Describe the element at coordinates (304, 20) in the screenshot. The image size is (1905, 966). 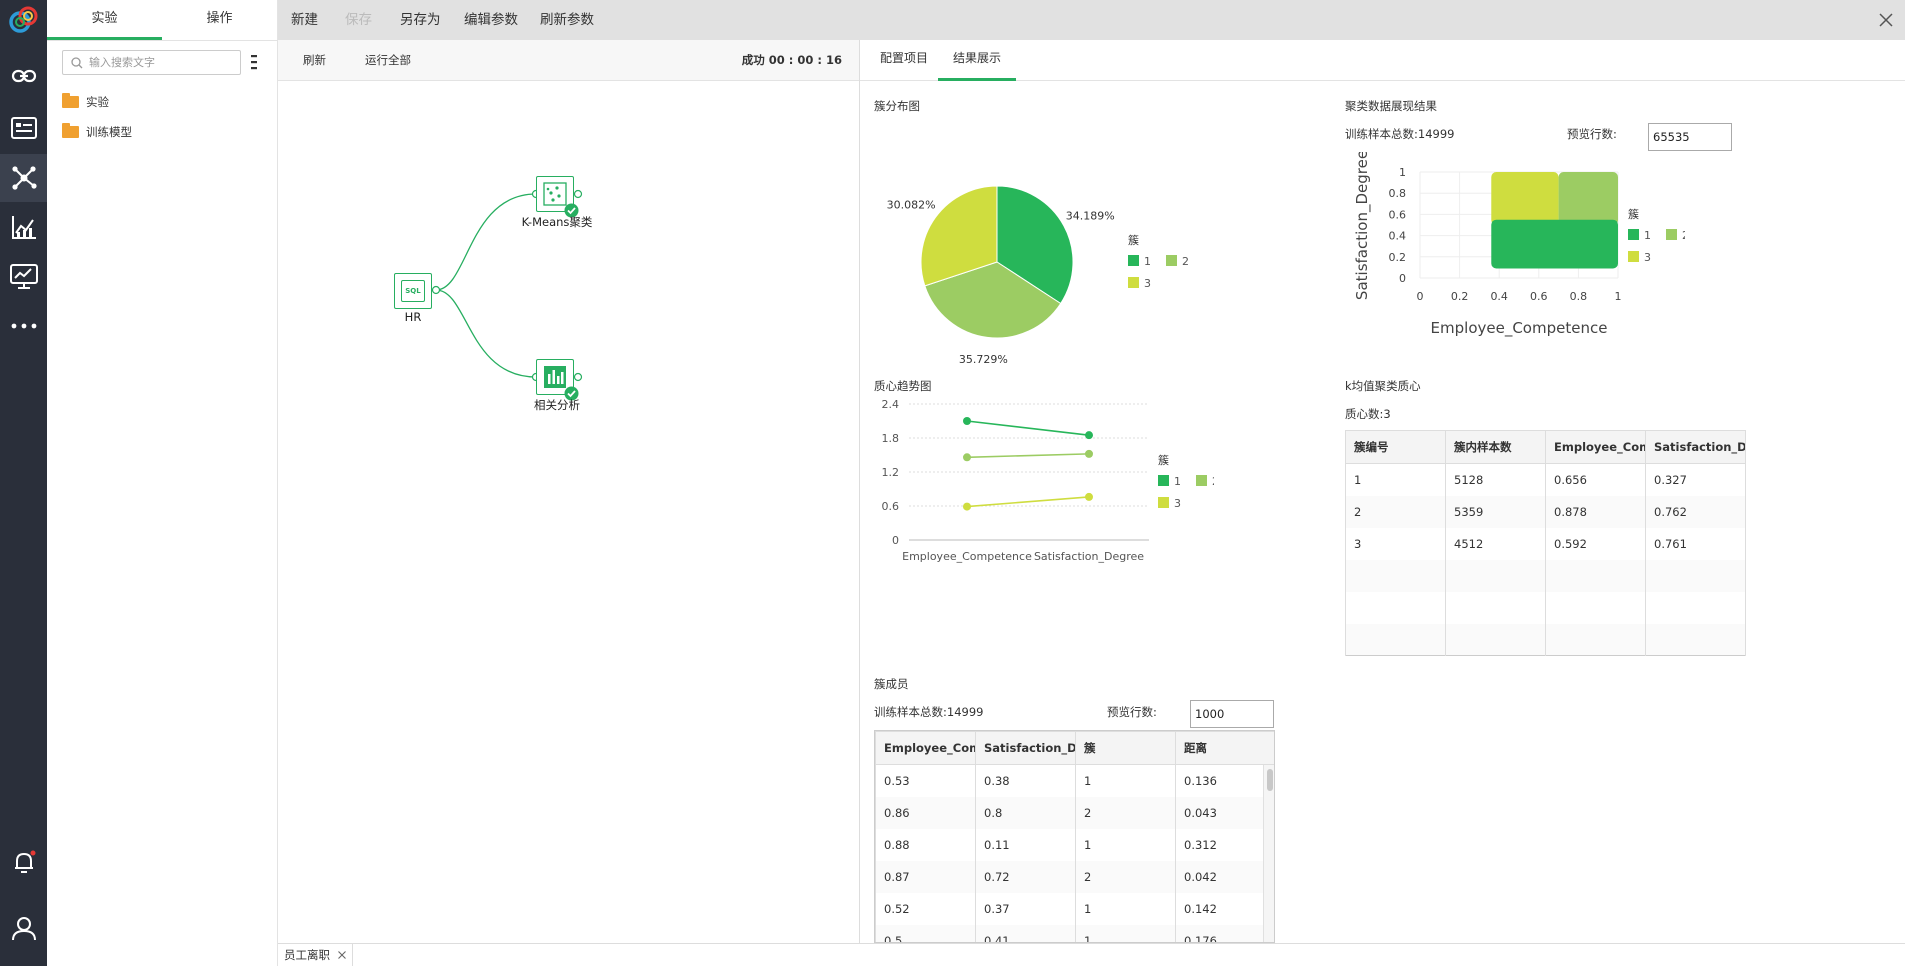
I see `new-button: 新建` at that location.